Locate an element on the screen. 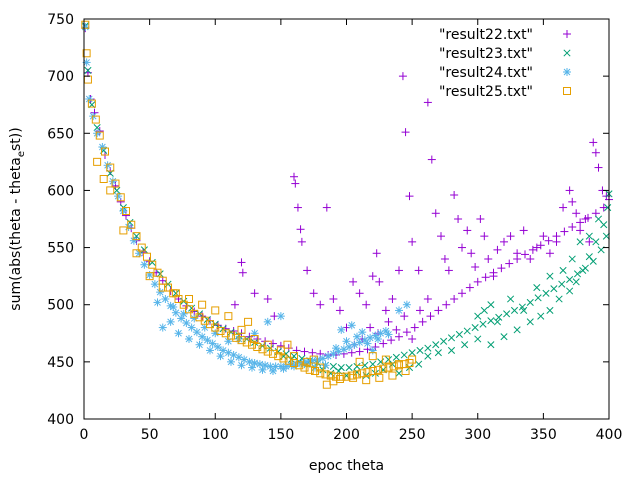 This screenshot has height=480, width=640. x-tick-label: 350 is located at coordinates (543, 435).